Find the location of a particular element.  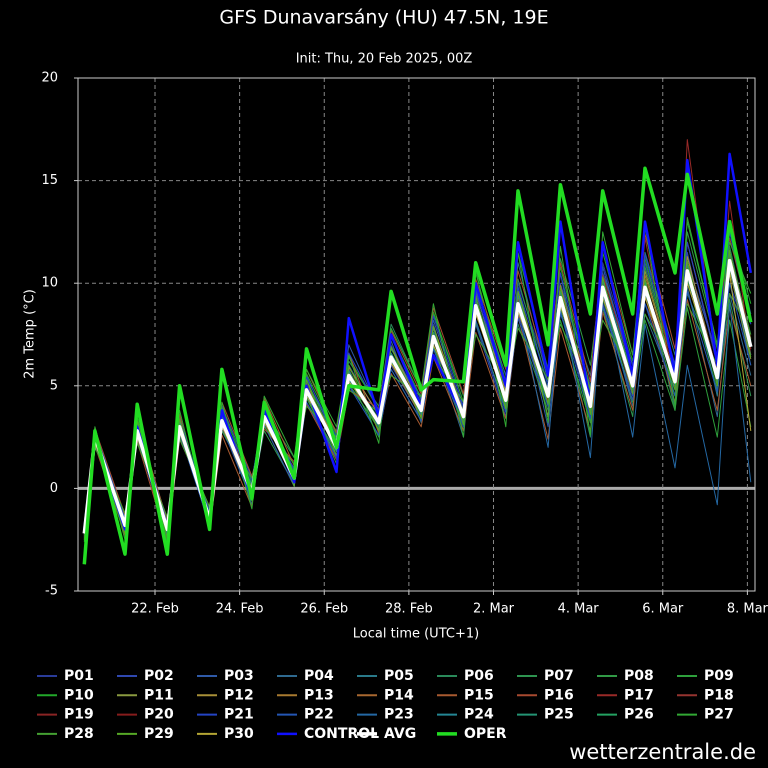

legend-item: P26 is located at coordinates (625, 715).